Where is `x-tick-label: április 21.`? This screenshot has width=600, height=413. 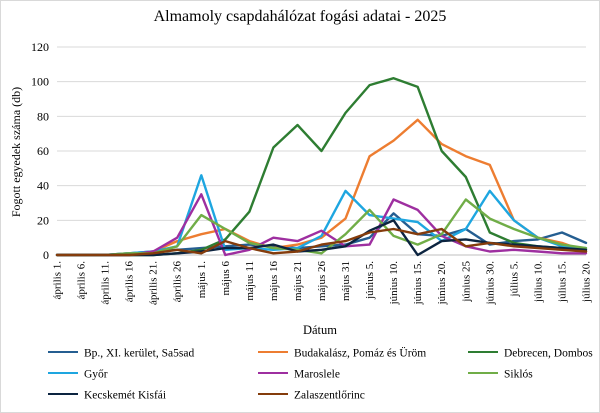
x-tick-label: április 21. is located at coordinates (154, 283).